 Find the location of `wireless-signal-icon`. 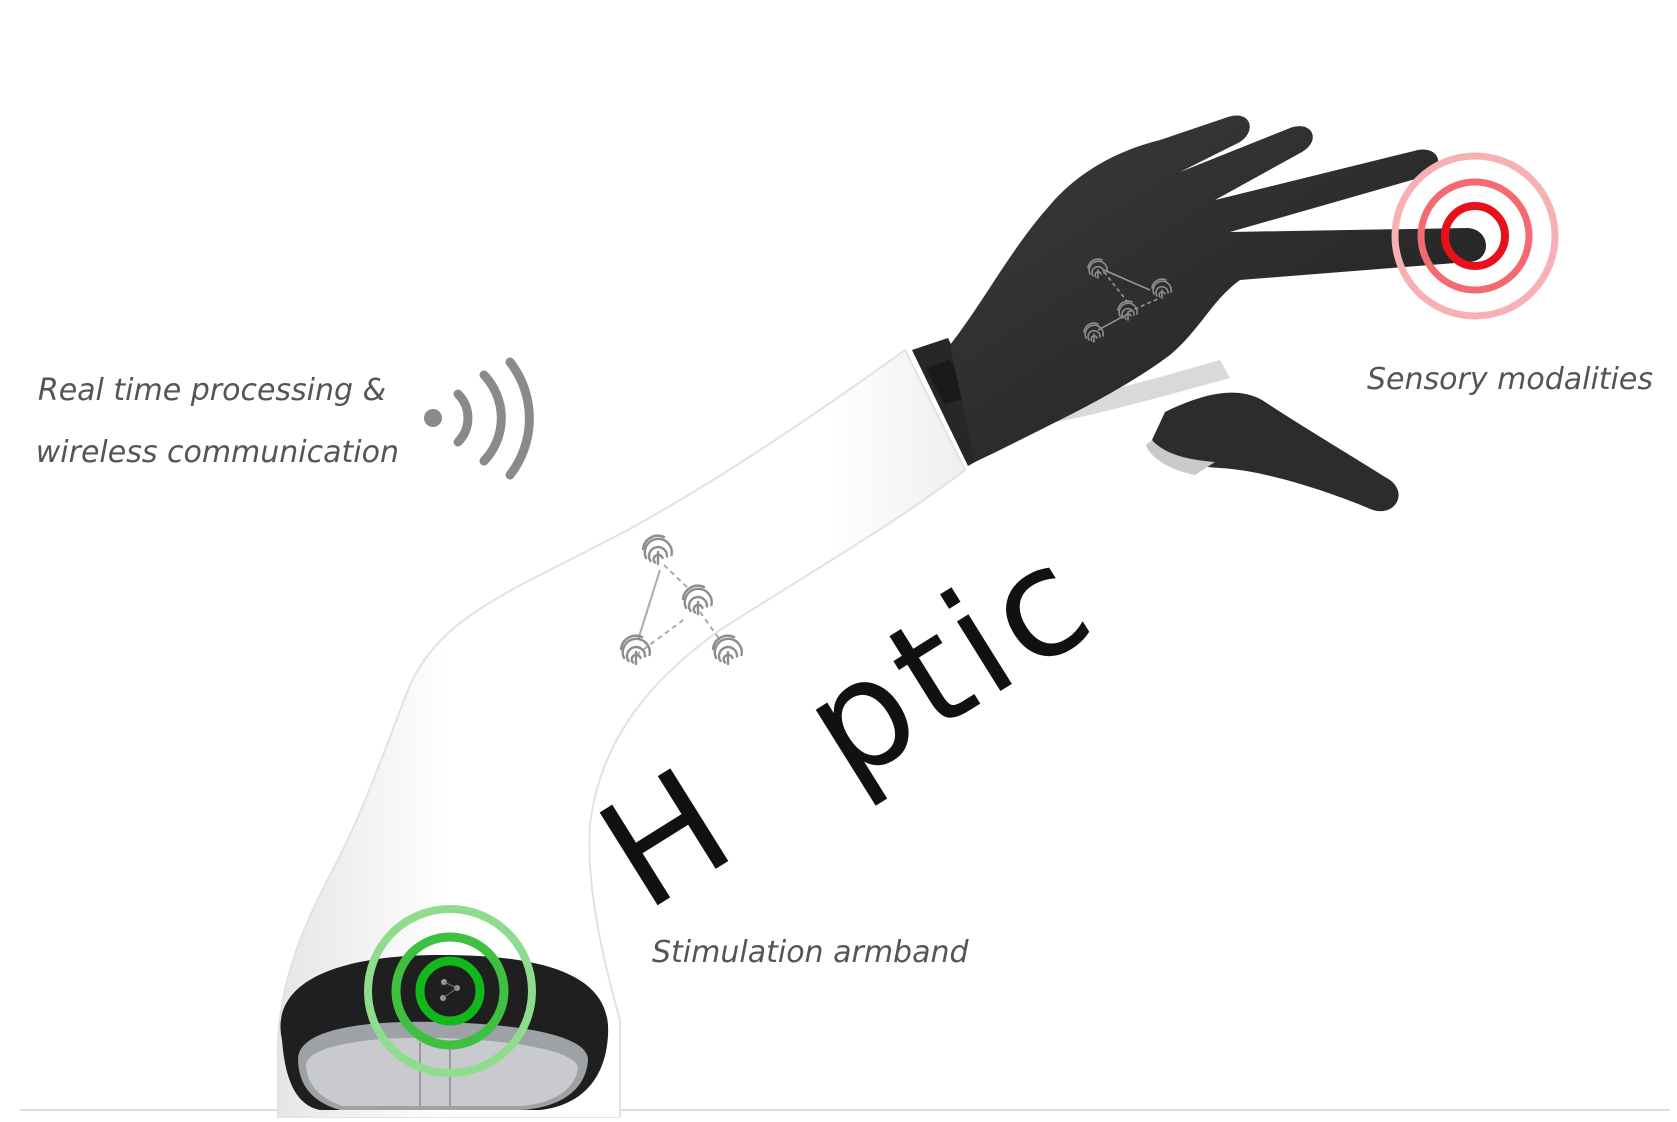

wireless-signal-icon is located at coordinates (479, 418).